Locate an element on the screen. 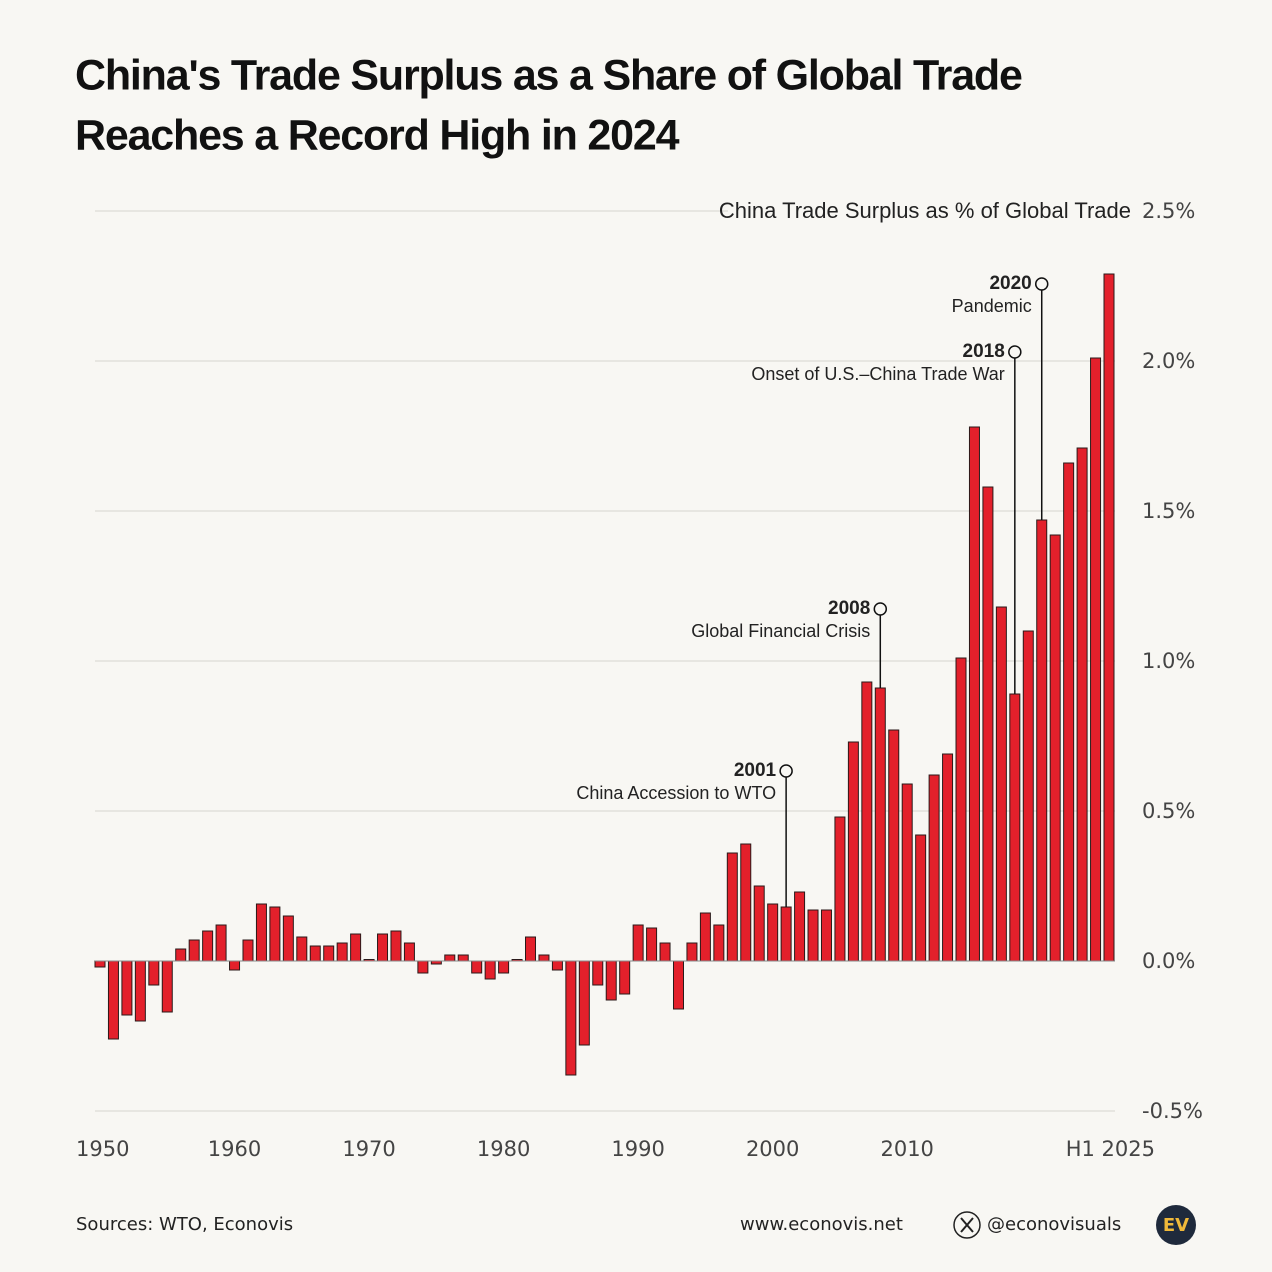  website: www.econovis.net is located at coordinates (821, 1224).